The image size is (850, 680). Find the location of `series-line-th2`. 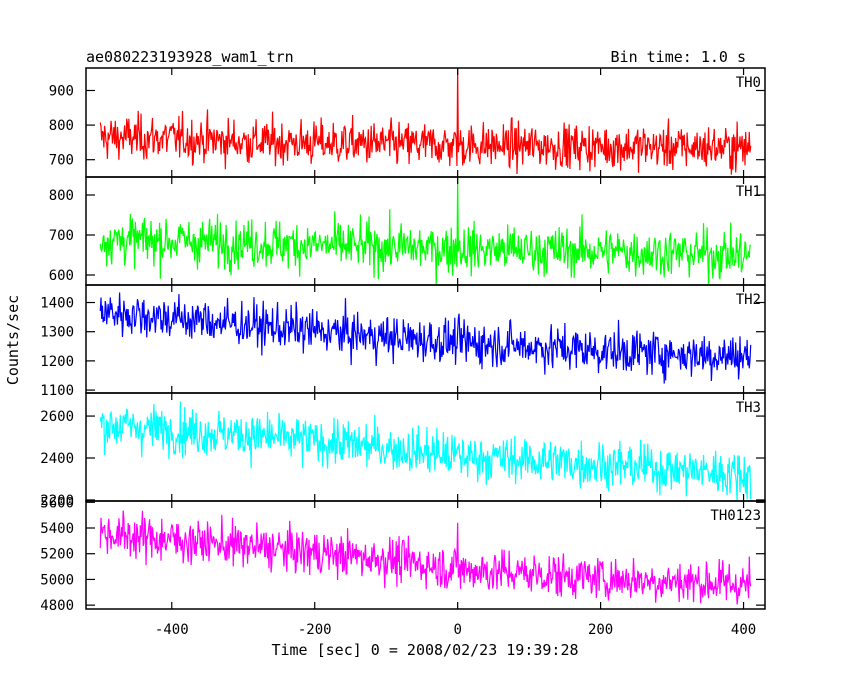

series-line-th2 is located at coordinates (425, 338).